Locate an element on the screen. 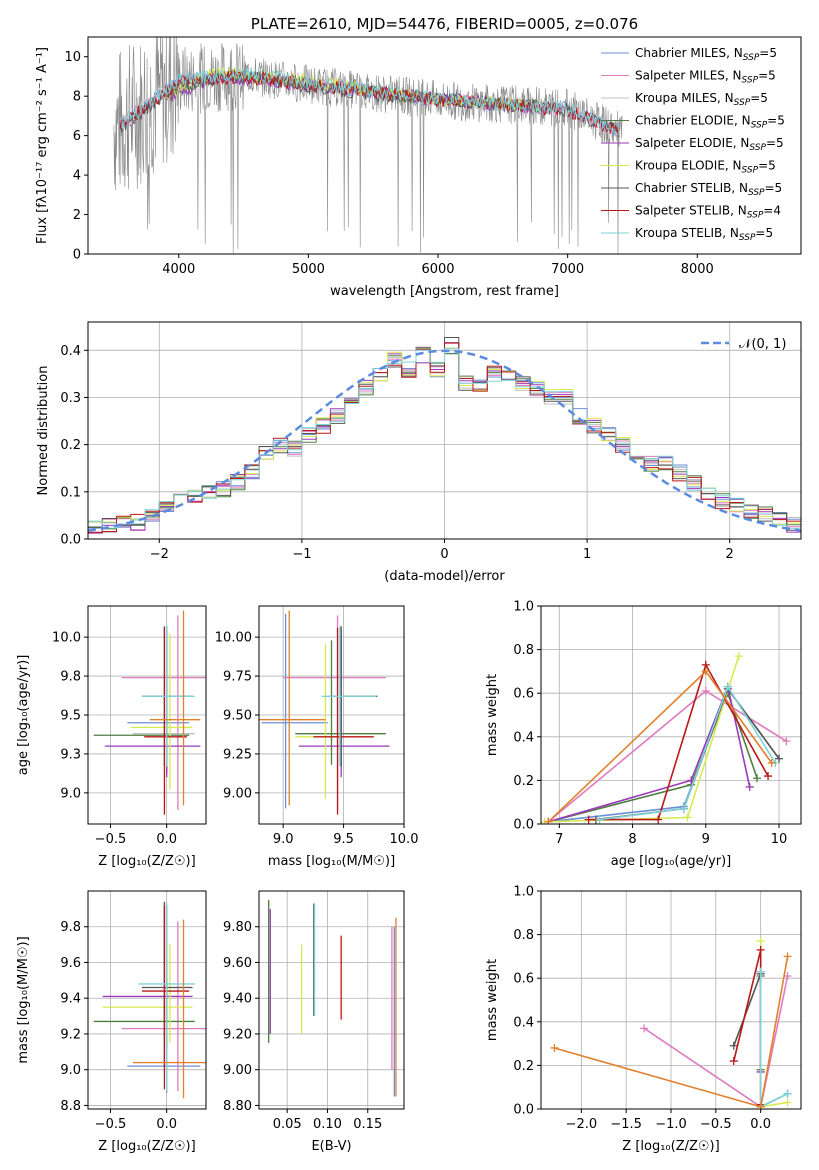 The image size is (819, 1170). y-axis-label: mass weight is located at coordinates (492, 715).